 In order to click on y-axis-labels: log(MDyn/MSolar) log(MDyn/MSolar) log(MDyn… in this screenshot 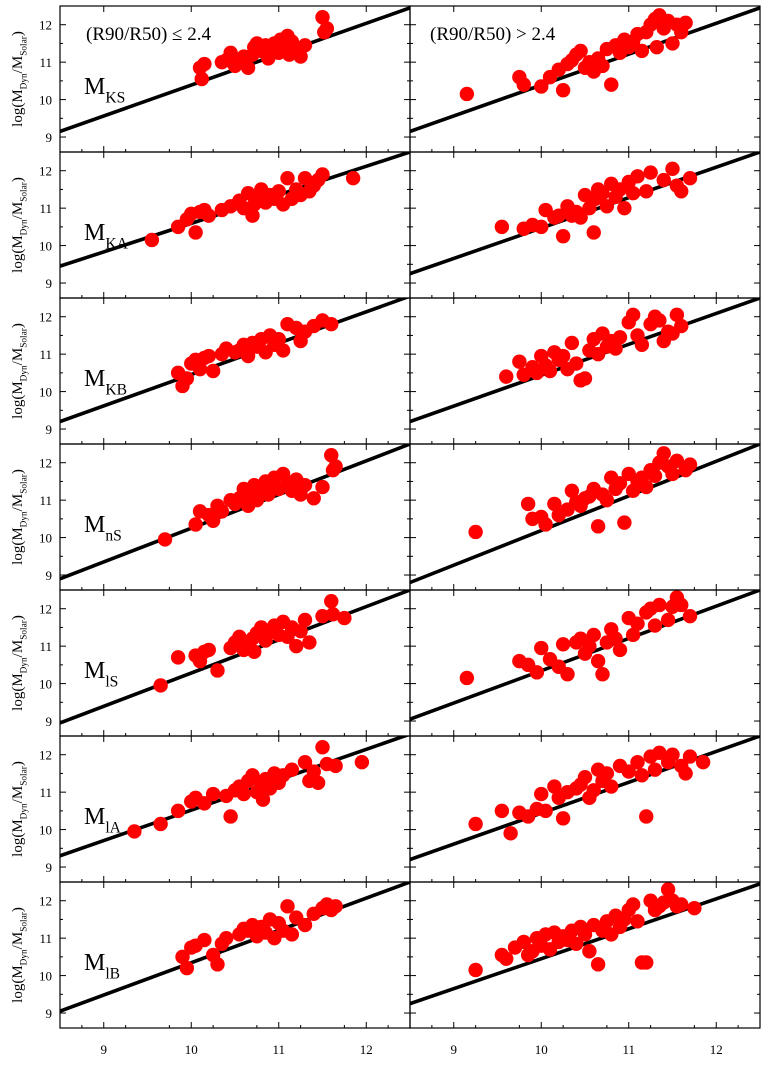, I will do `click(20, 517)`.